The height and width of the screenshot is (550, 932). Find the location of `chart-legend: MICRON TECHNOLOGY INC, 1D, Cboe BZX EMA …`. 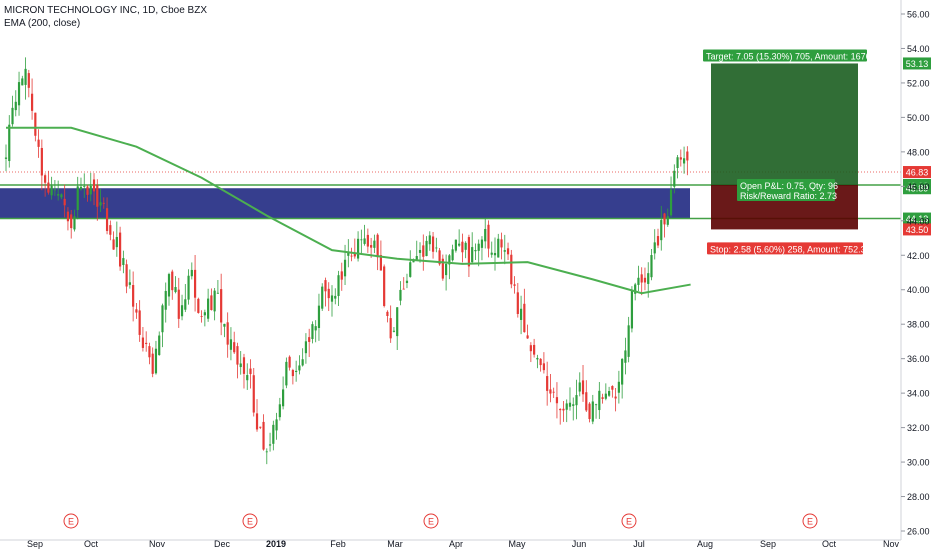

chart-legend: MICRON TECHNOLOGY INC, 1D, Cboe BZX EMA … is located at coordinates (105, 17).